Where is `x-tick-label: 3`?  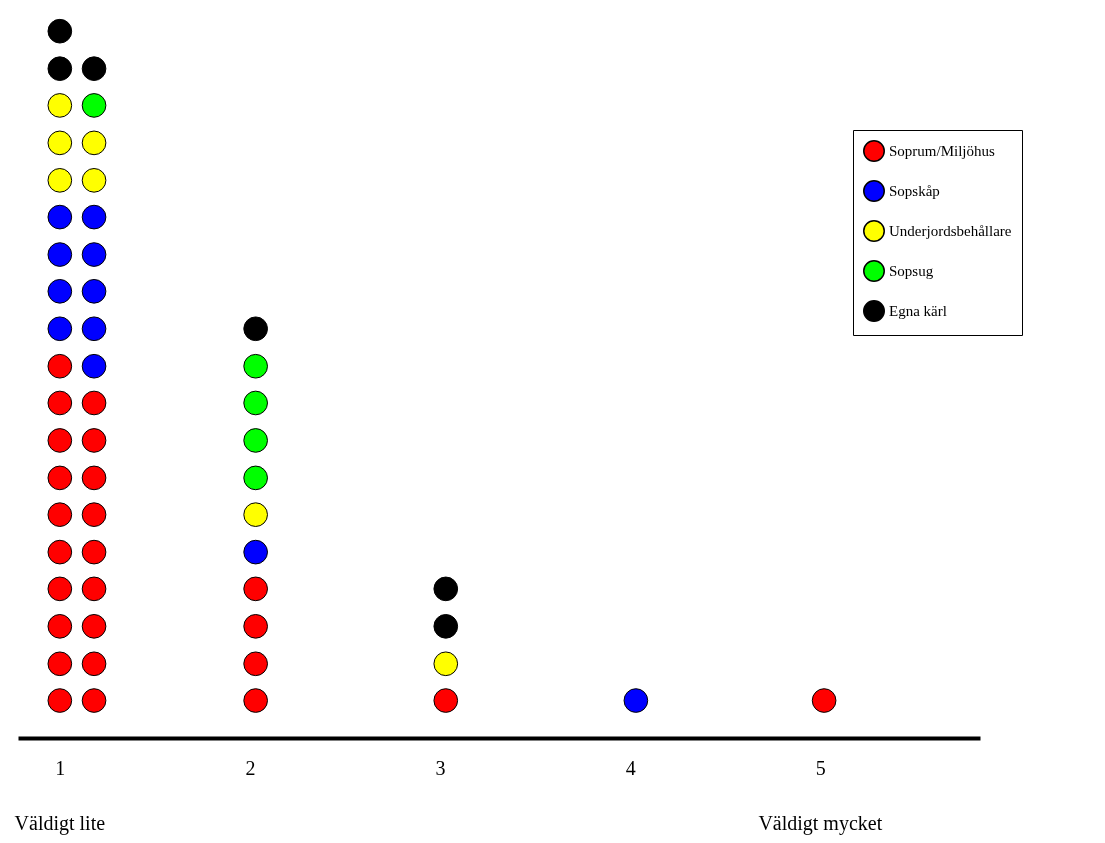
x-tick-label: 3 is located at coordinates (440, 767).